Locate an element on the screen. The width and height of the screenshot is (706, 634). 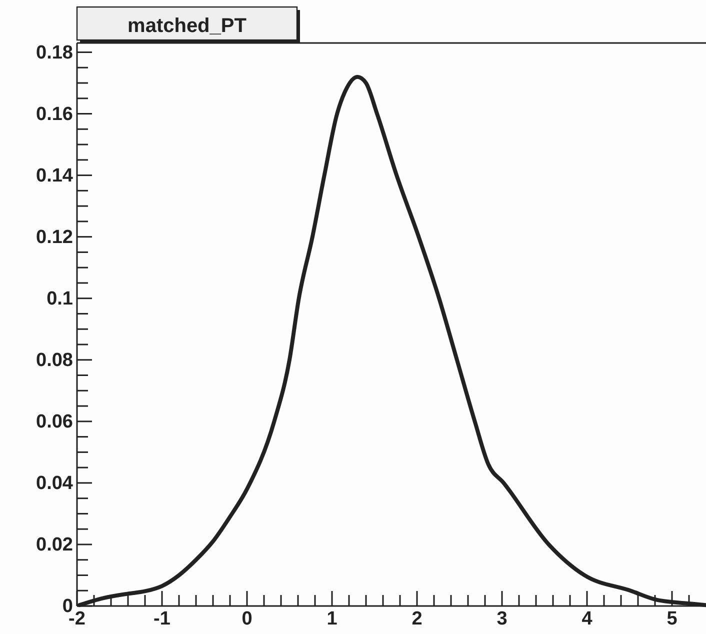
x-tick-label: 2 is located at coordinates (417, 619).